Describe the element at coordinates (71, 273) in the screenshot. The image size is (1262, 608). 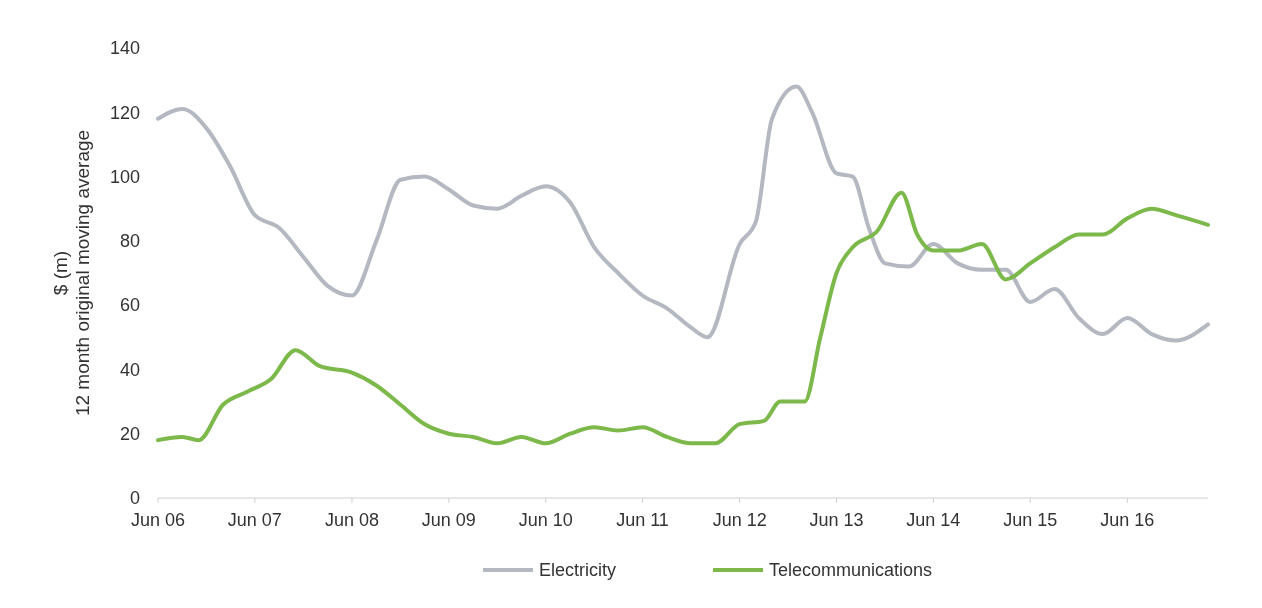
I see `y-axis-title: $ (m) 12 month original moving average` at that location.